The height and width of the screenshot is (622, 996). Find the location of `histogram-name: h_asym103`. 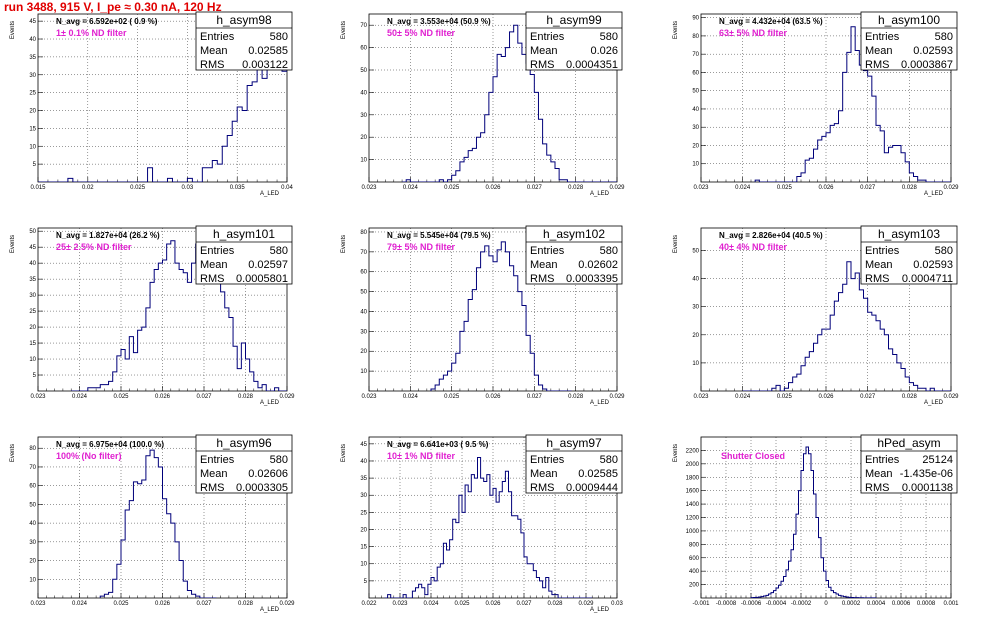

histogram-name: h_asym103 is located at coordinates (909, 234).